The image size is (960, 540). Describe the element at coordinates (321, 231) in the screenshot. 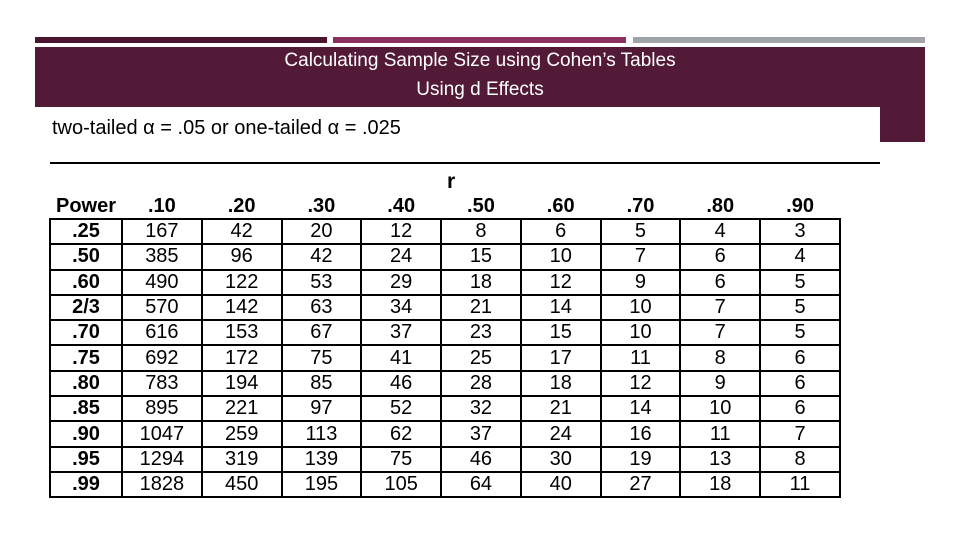

I see `sample-size-cell: 20` at that location.